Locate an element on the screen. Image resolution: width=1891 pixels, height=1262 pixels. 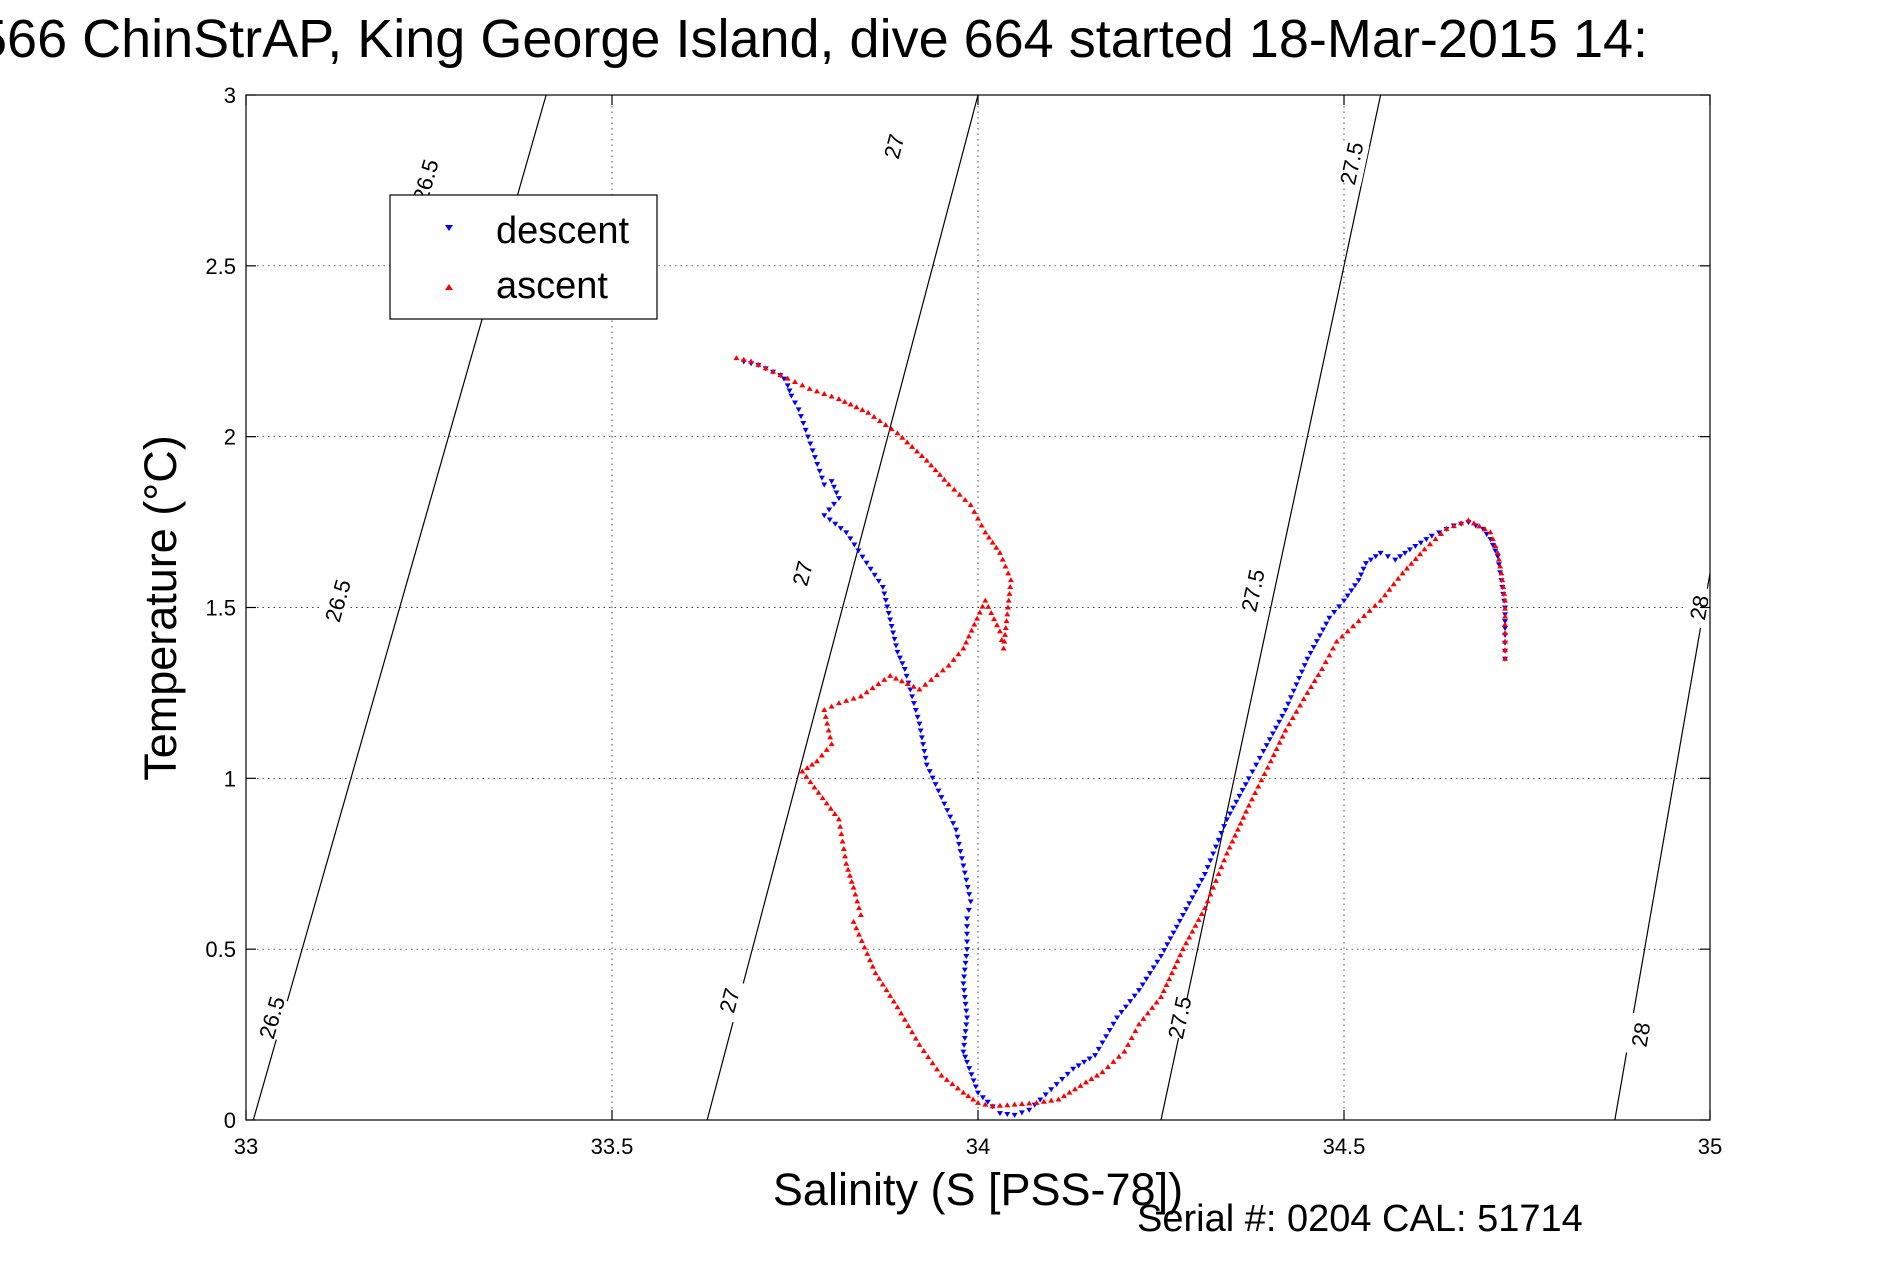
legend-descent-label: descent is located at coordinates (563, 231).